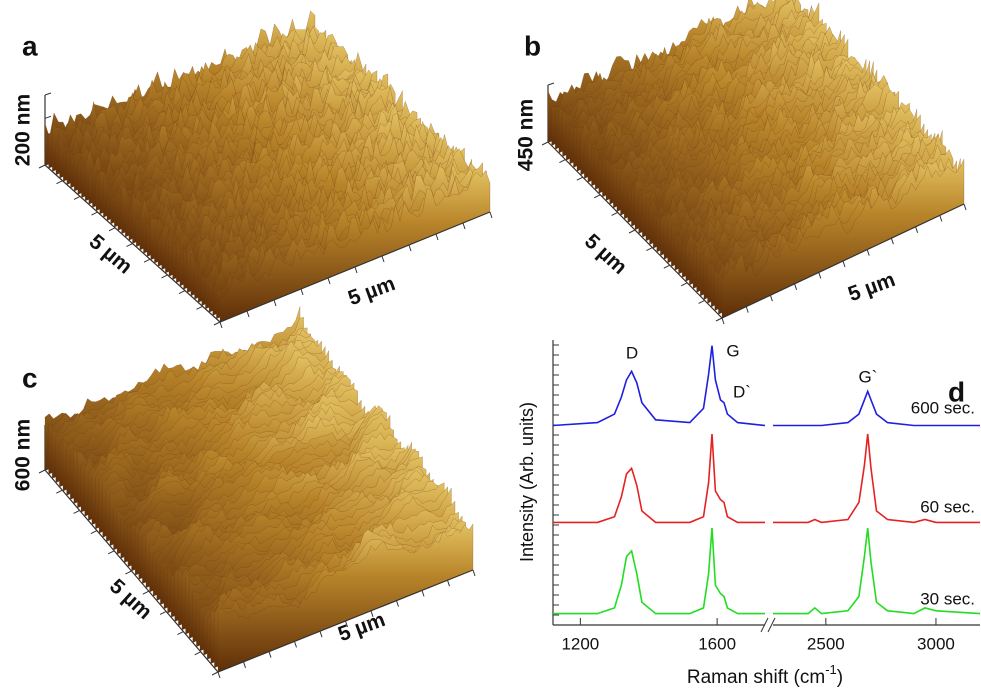 This screenshot has height=693, width=981. Describe the element at coordinates (526, 135) in the screenshot. I see `z-label: 450 nm` at that location.